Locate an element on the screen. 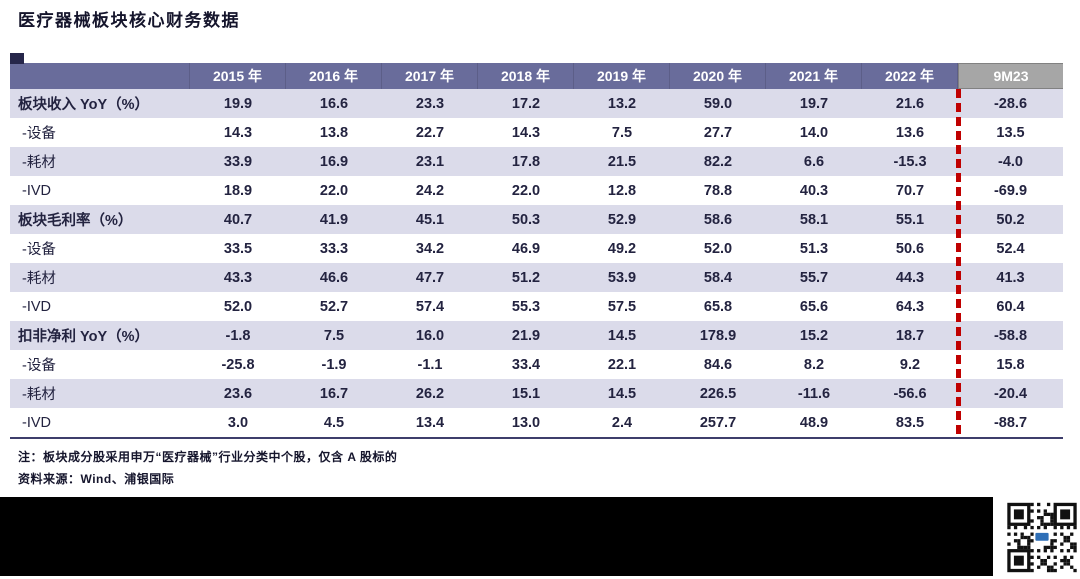  value-cell: 64.3 is located at coordinates (910, 306).